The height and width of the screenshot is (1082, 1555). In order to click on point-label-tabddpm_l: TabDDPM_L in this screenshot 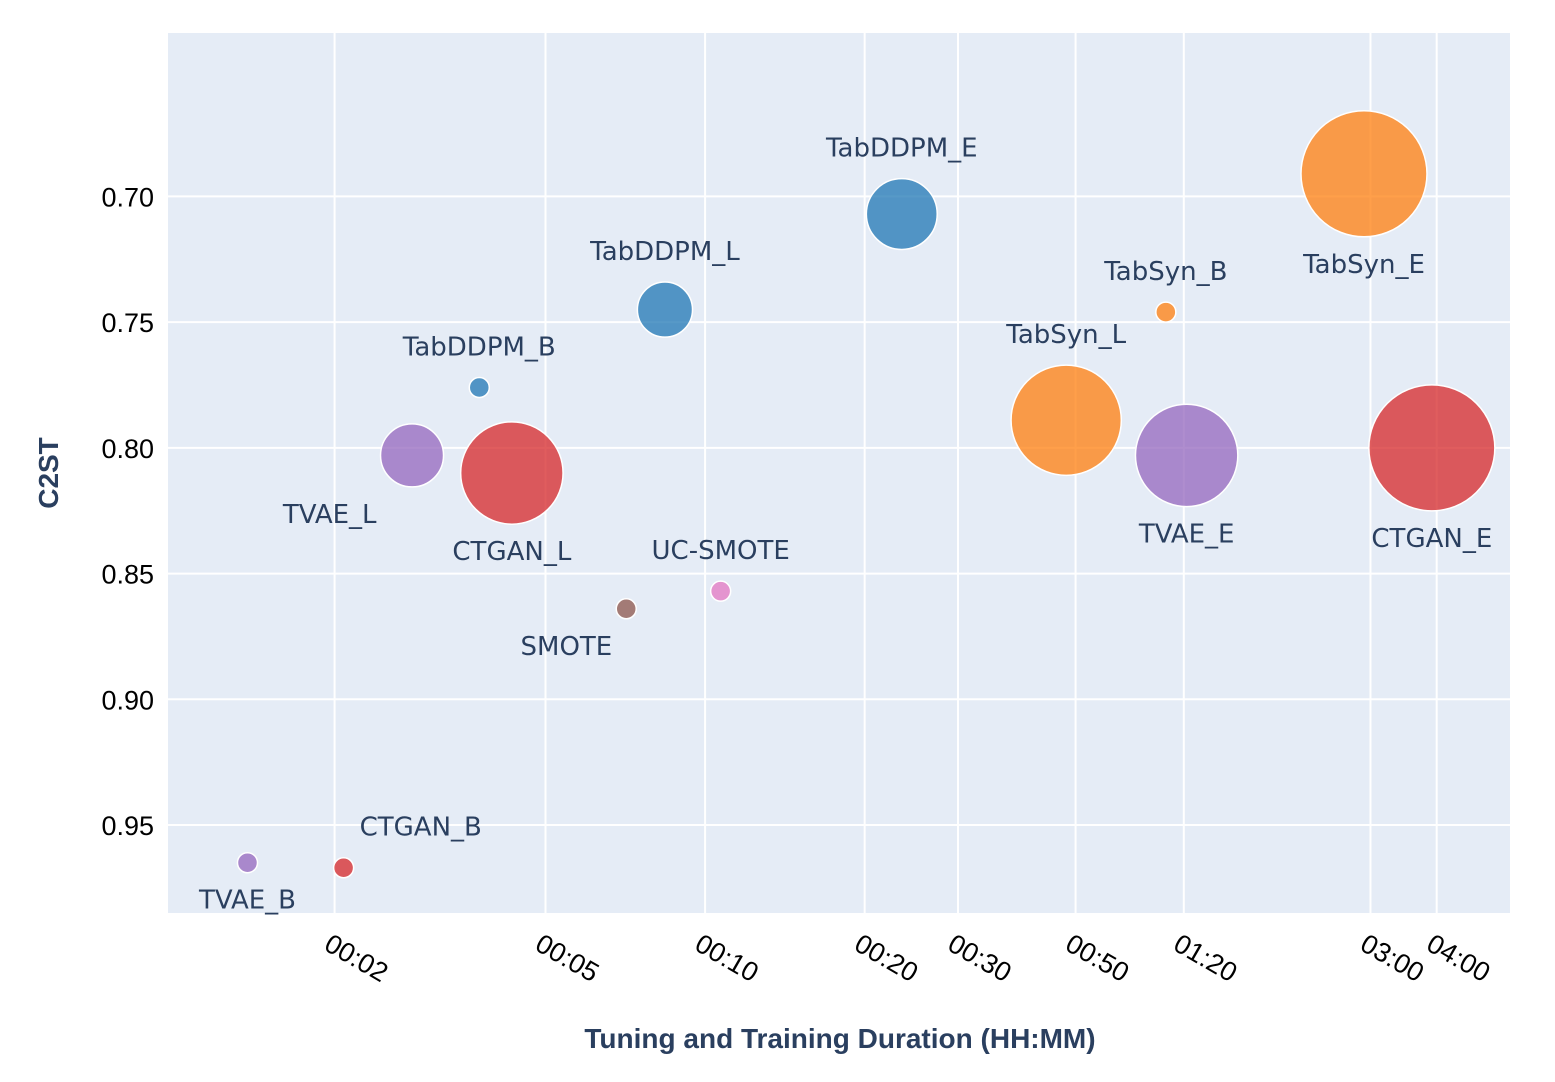, I will do `click(664, 252)`.